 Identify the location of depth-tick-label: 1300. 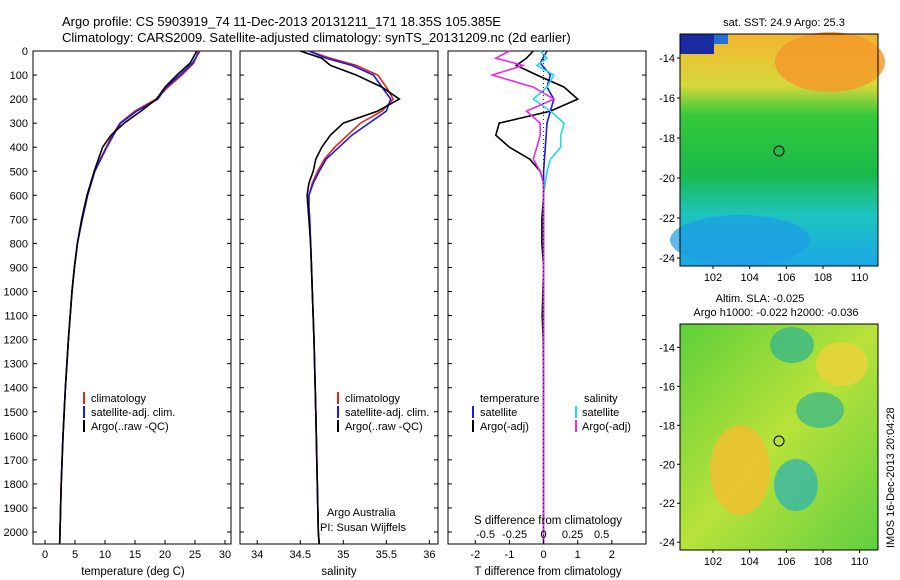
(16, 365).